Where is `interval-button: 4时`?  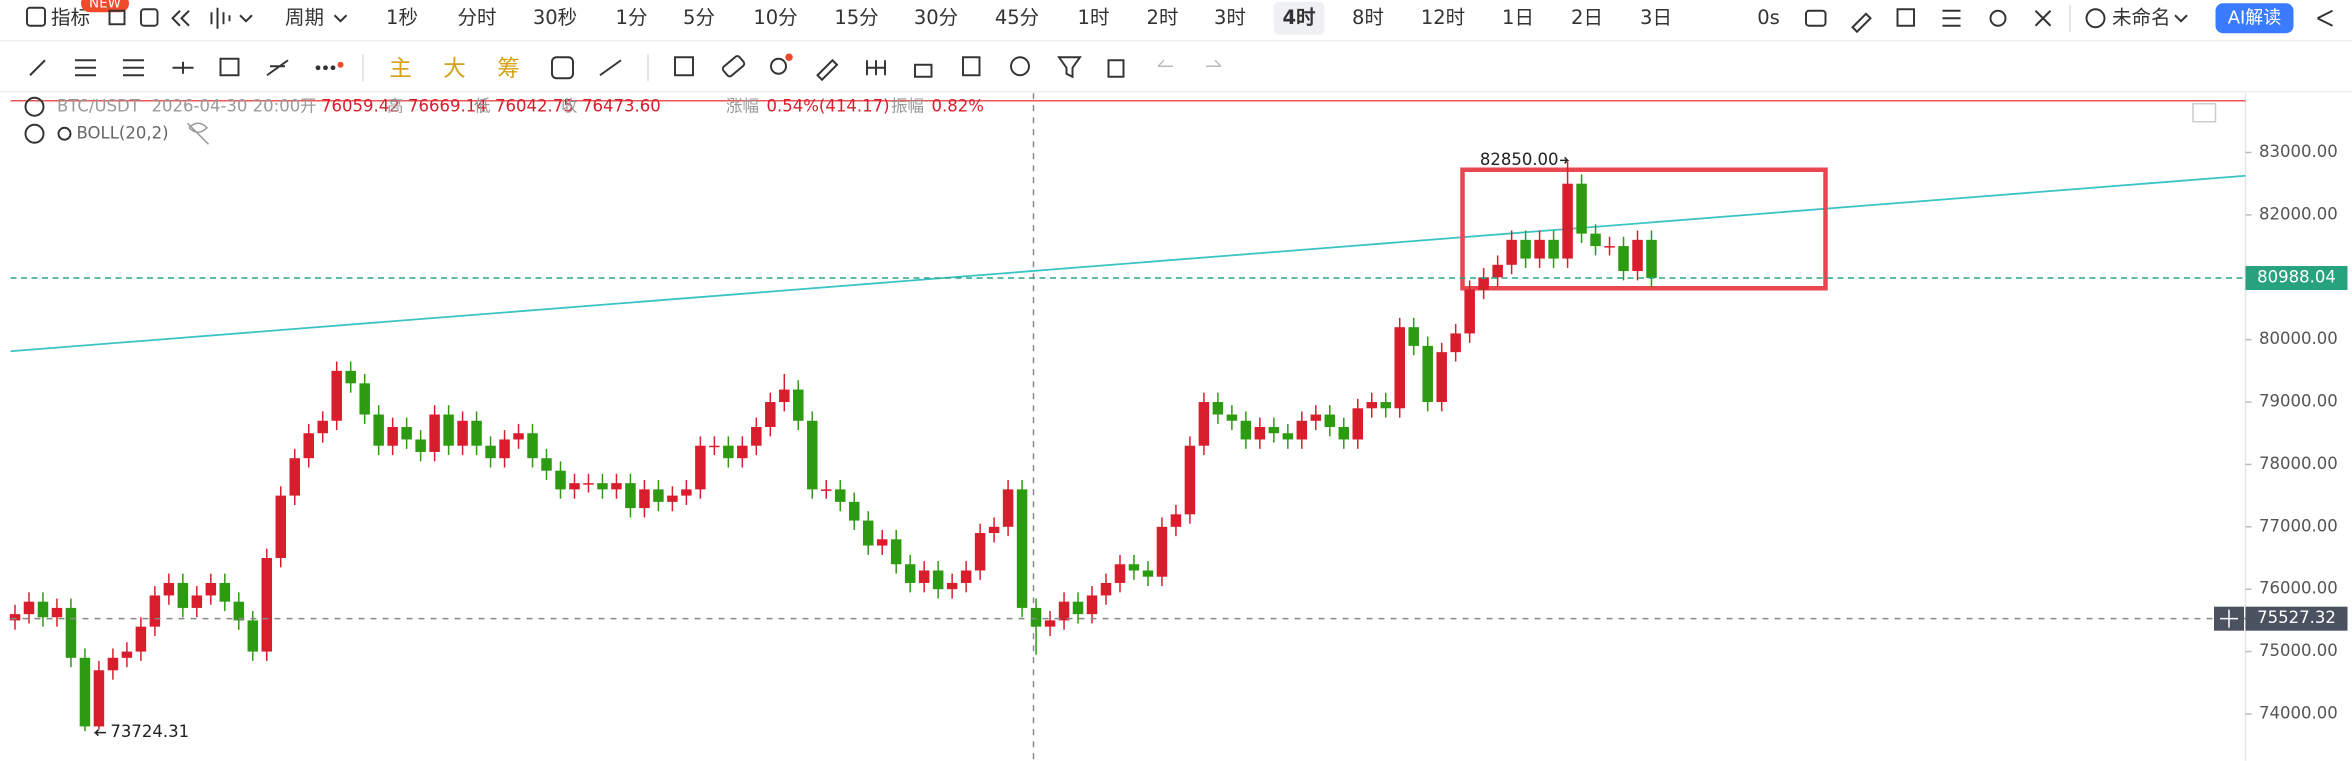
interval-button: 4时 is located at coordinates (1299, 17).